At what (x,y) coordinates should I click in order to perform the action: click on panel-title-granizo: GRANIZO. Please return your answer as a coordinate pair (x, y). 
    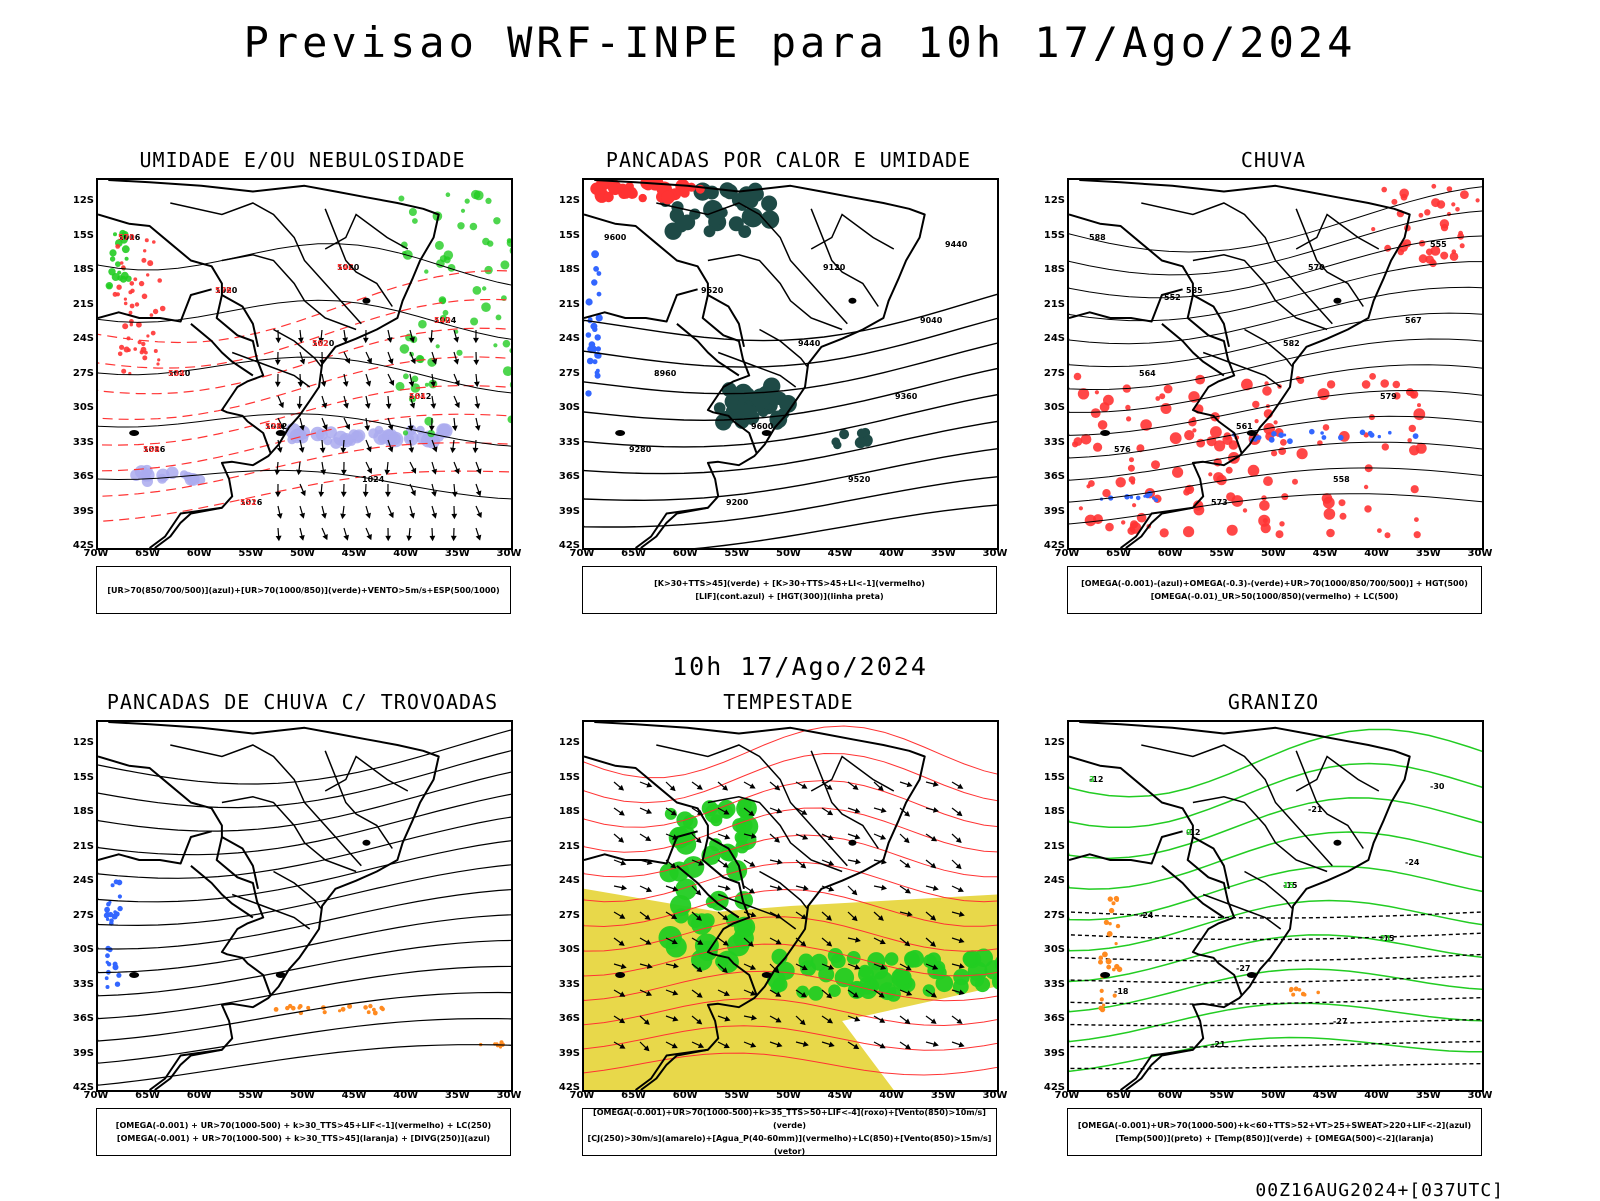
    Looking at the image, I should click on (1273, 702).